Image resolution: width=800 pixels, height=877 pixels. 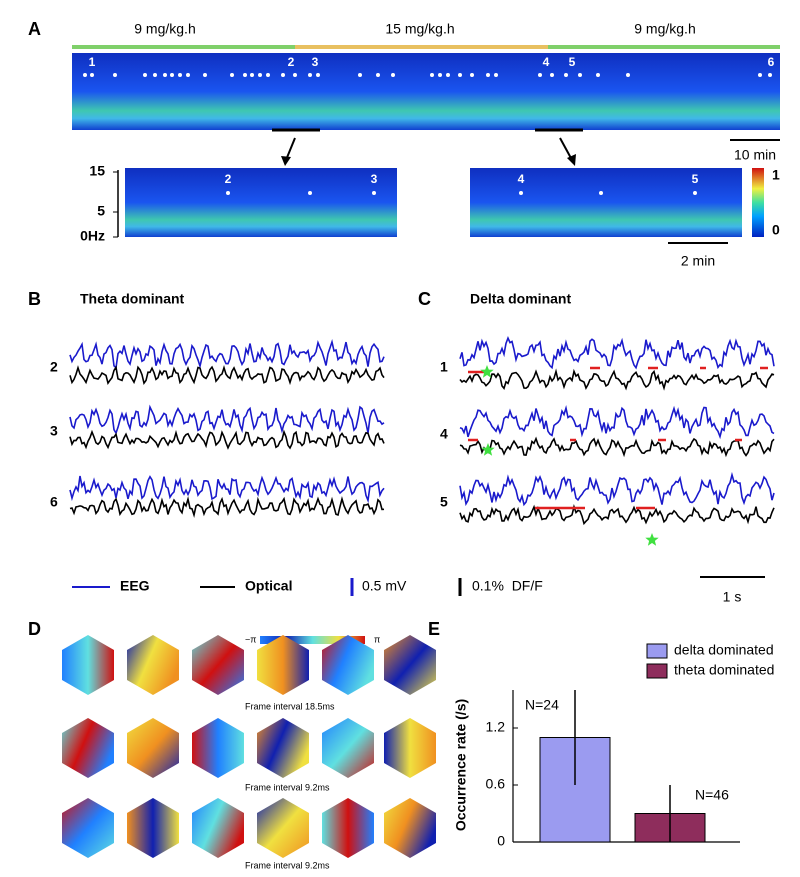 What do you see at coordinates (250, 639) in the screenshot?
I see `phase-label: −π` at bounding box center [250, 639].